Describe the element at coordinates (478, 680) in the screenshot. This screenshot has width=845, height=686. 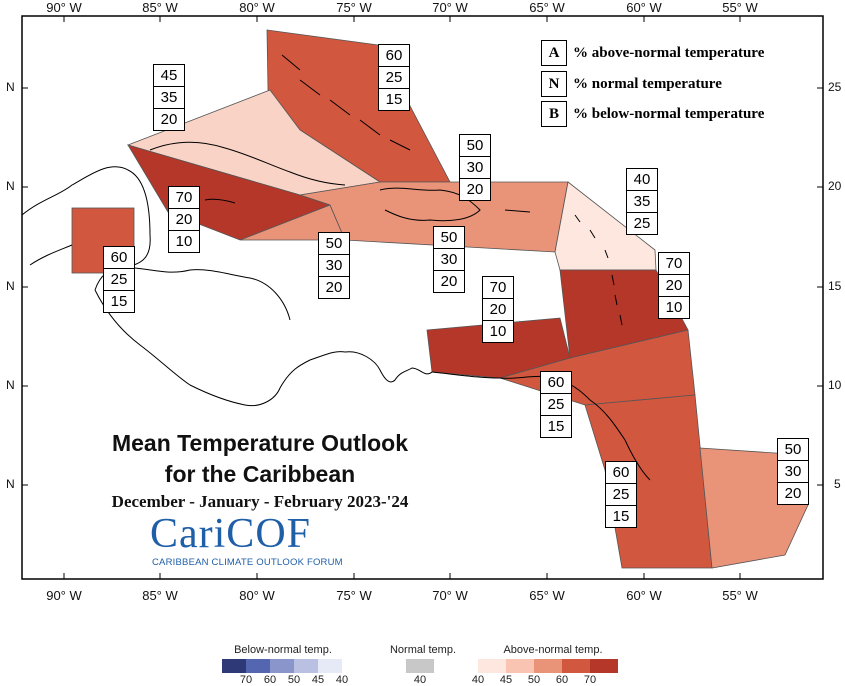
I see `scale-above-value: 40` at that location.